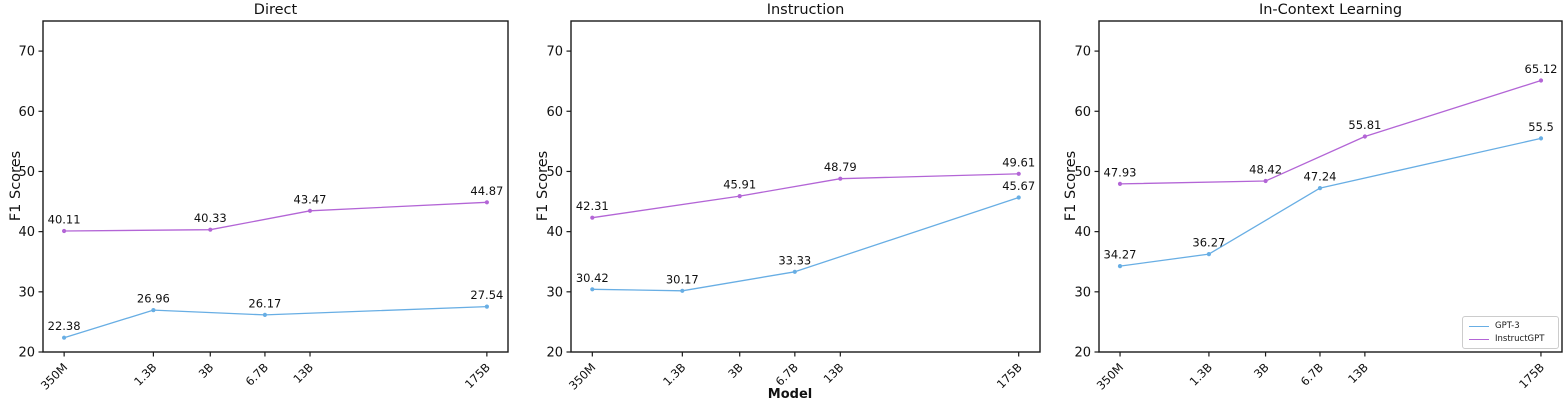 This screenshot has height=410, width=1566. Describe the element at coordinates (1520, 339) in the screenshot. I see `legend-label-instructgpt: InstructGPT` at that location.